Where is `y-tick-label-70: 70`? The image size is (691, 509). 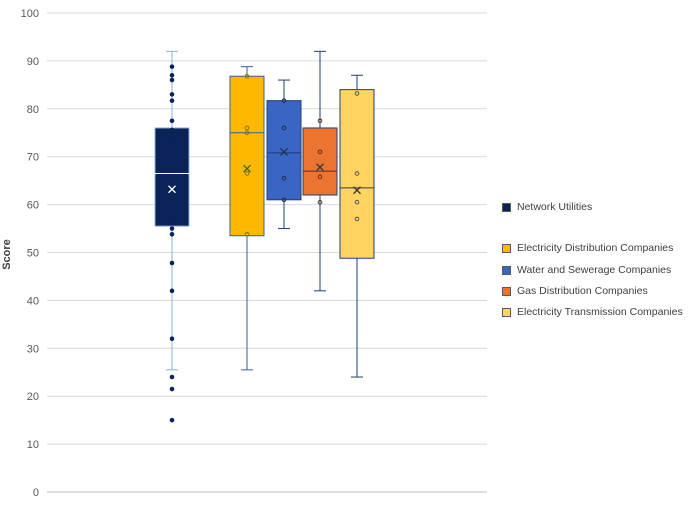 y-tick-label-70: 70 is located at coordinates (33, 158).